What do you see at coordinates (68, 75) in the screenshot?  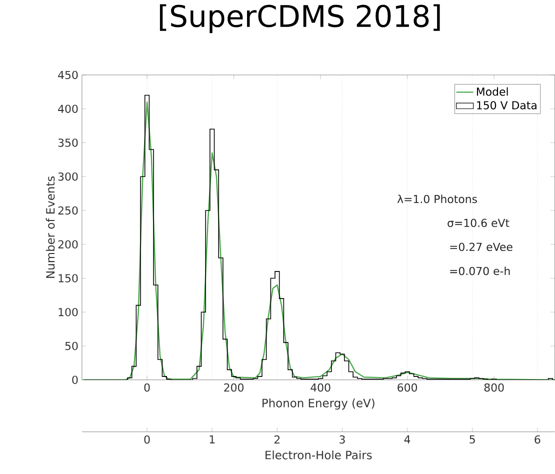 I see `y-tick-label: 450` at bounding box center [68, 75].